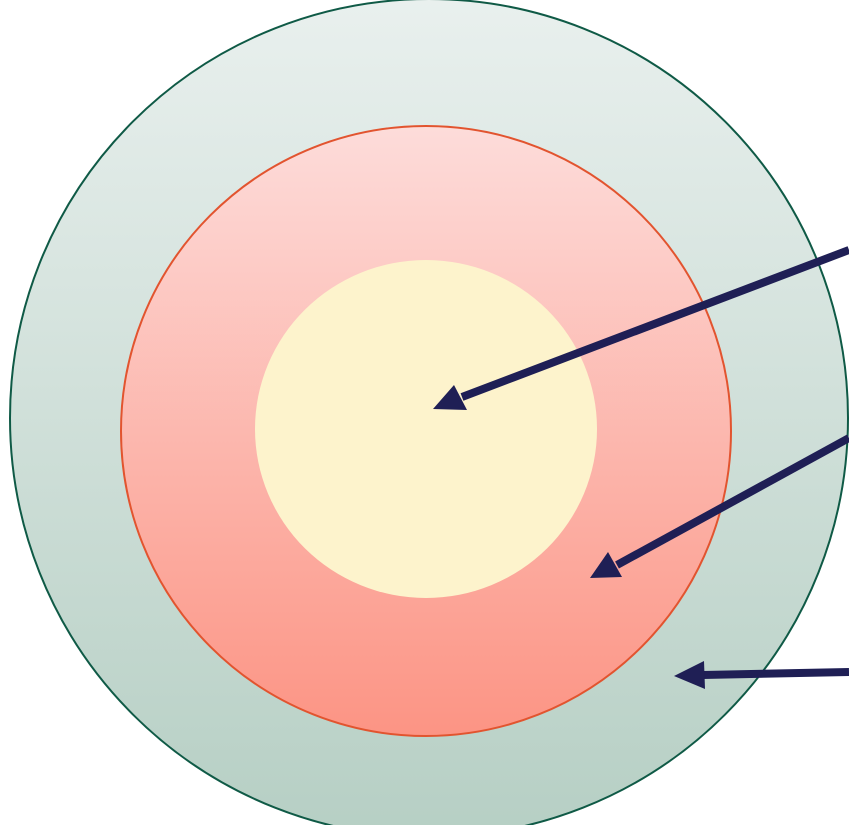 Image resolution: width=849 pixels, height=825 pixels. I want to click on arrow-to-middle-circle, so click(719, 506).